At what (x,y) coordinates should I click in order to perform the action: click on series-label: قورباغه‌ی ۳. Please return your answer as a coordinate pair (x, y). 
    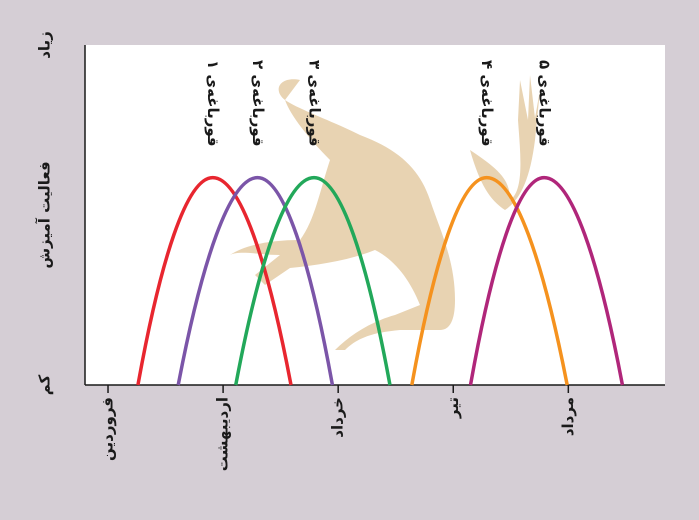
    Looking at the image, I should click on (315, 103).